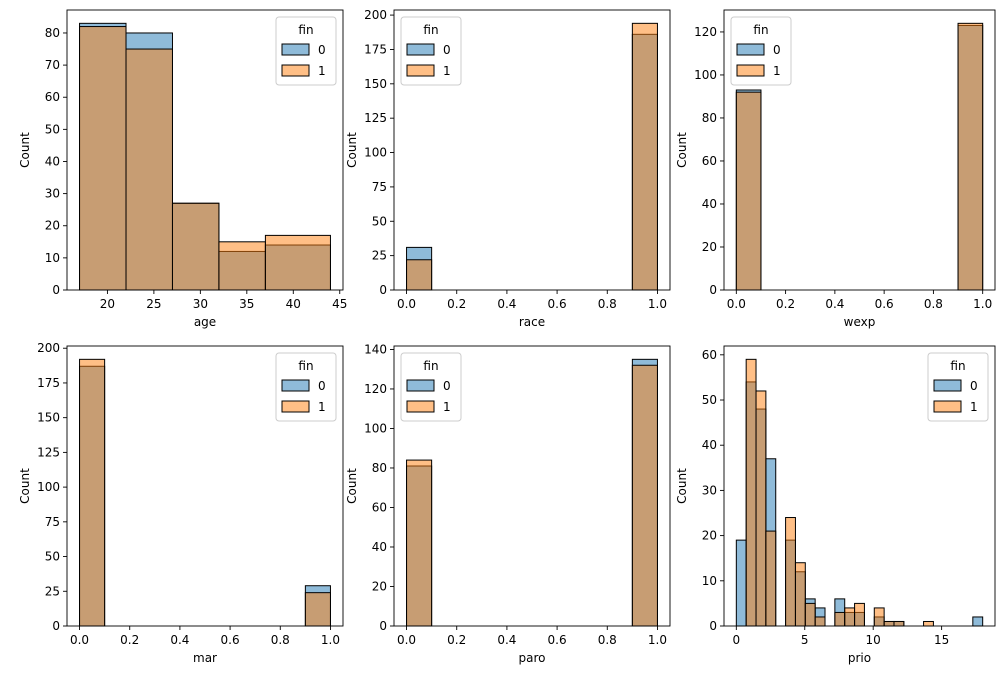 This screenshot has height=679, width=1005. I want to click on y-tick-label: 150, so click(375, 84).